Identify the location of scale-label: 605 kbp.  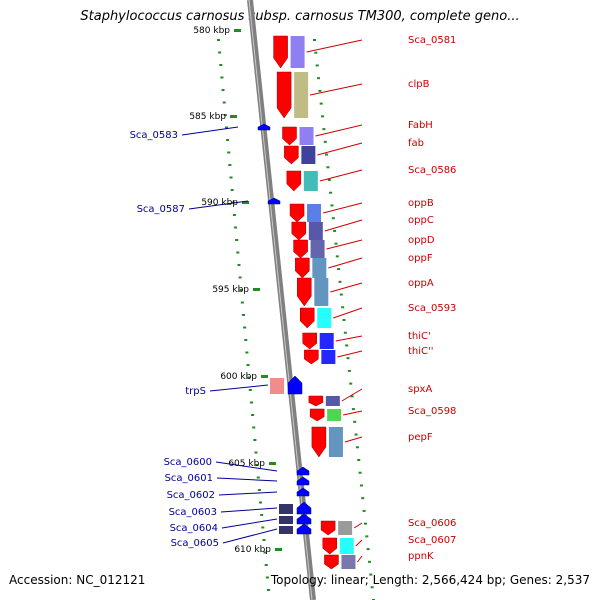
(246, 464).